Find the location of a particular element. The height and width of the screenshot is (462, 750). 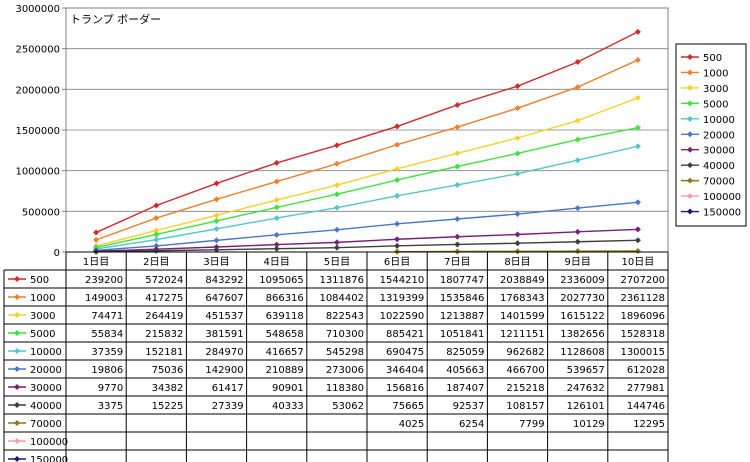

data-label: 210889 is located at coordinates (285, 370).